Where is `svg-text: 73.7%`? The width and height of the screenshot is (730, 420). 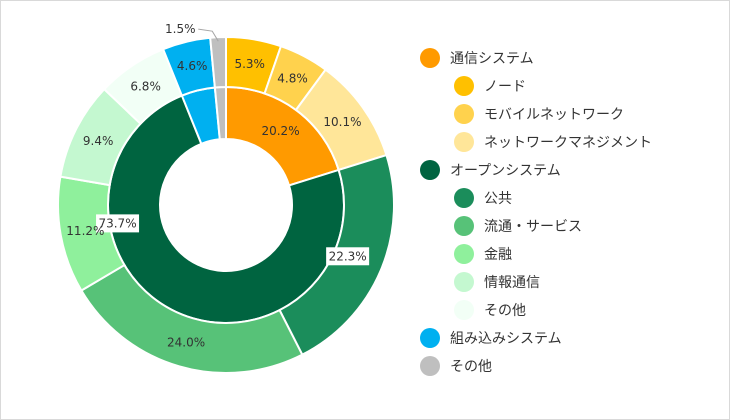
svg-text: 73.7% is located at coordinates (117, 223).